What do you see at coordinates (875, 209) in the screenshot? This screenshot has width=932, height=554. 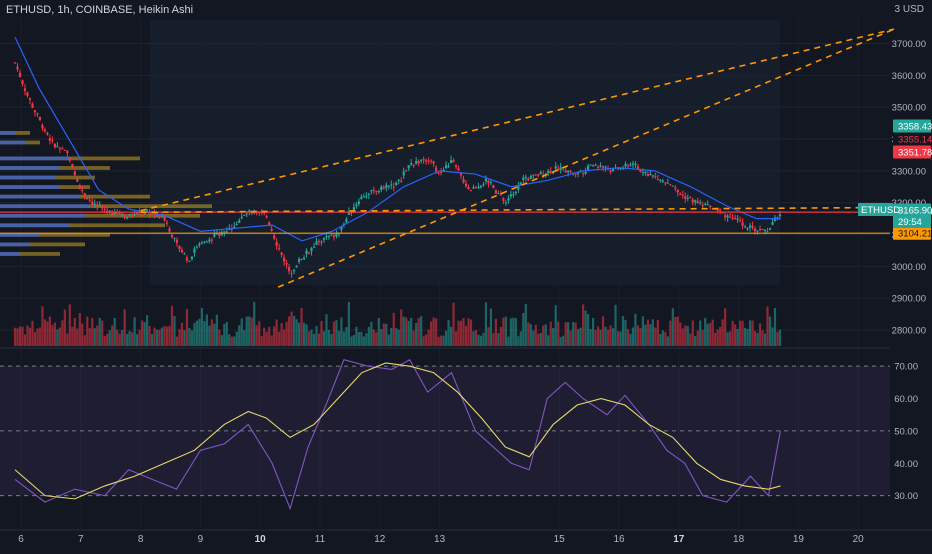 I see `symbol-price-tag` at bounding box center [875, 209].